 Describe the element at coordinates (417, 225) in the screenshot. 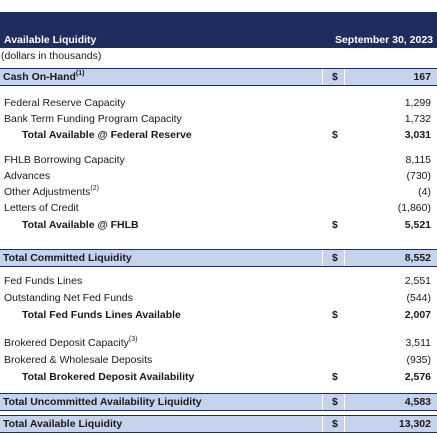

I see `row-value: 5,521` at that location.